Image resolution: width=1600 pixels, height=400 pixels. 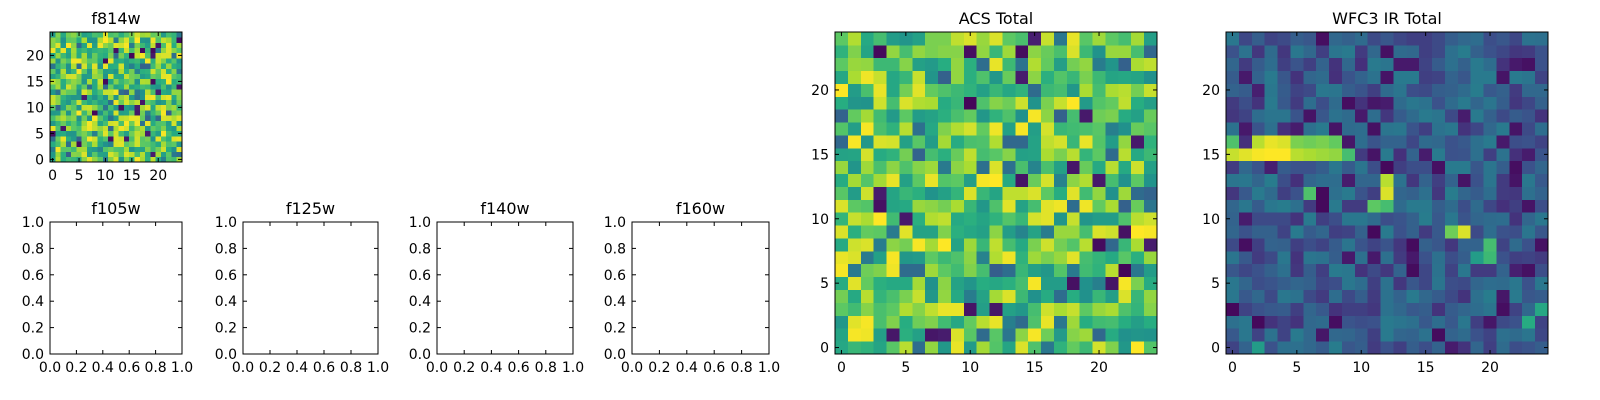 What do you see at coordinates (35, 82) in the screenshot?
I see `y-tick-label: 15` at bounding box center [35, 82].